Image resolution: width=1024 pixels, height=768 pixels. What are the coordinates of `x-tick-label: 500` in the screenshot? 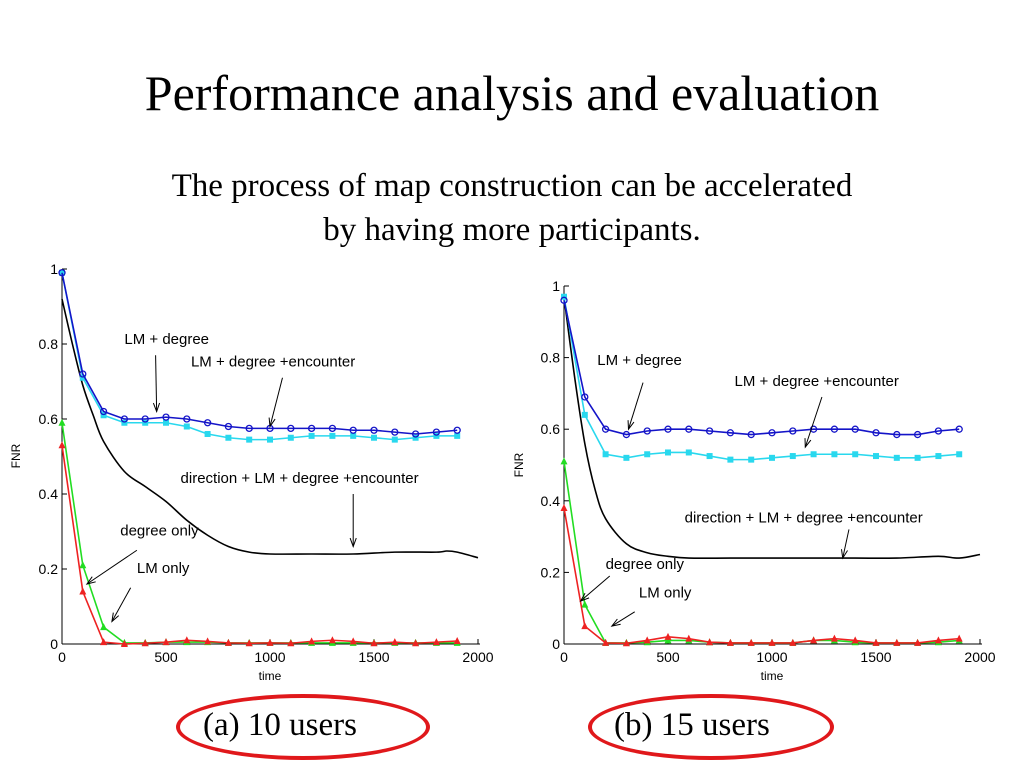 It's located at (166, 657).